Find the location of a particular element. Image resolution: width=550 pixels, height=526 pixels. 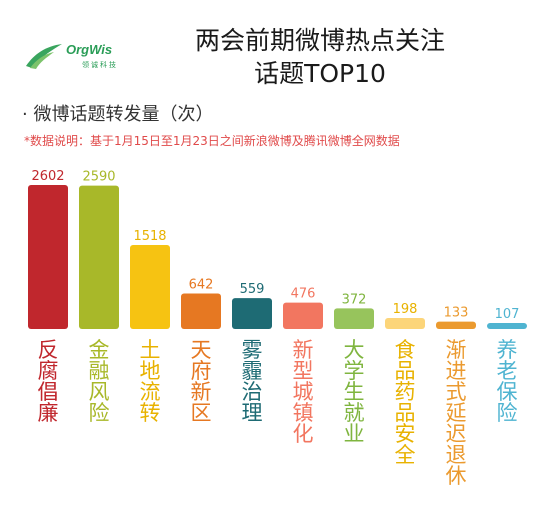

category-label-4: 天府新区 is located at coordinates (201, 381).